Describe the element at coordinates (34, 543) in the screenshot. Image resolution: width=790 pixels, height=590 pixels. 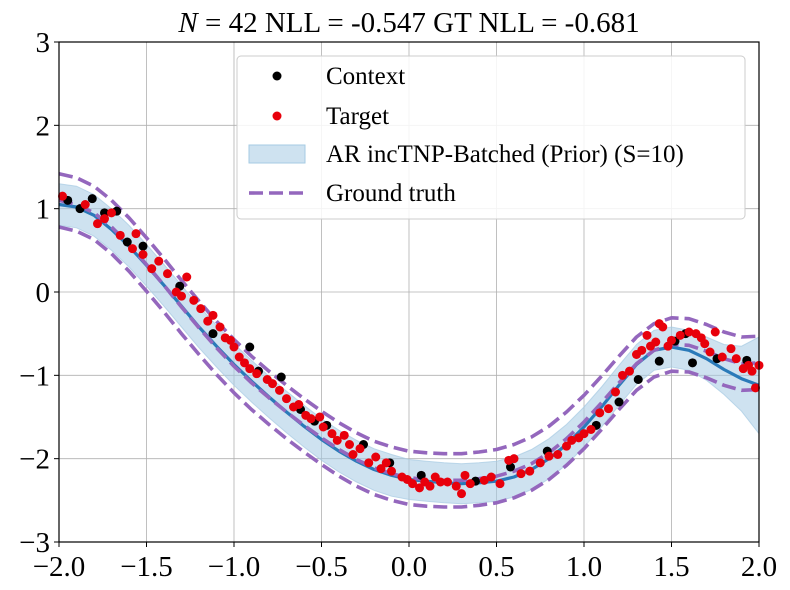
I see `y-tick-label: −3` at that location.